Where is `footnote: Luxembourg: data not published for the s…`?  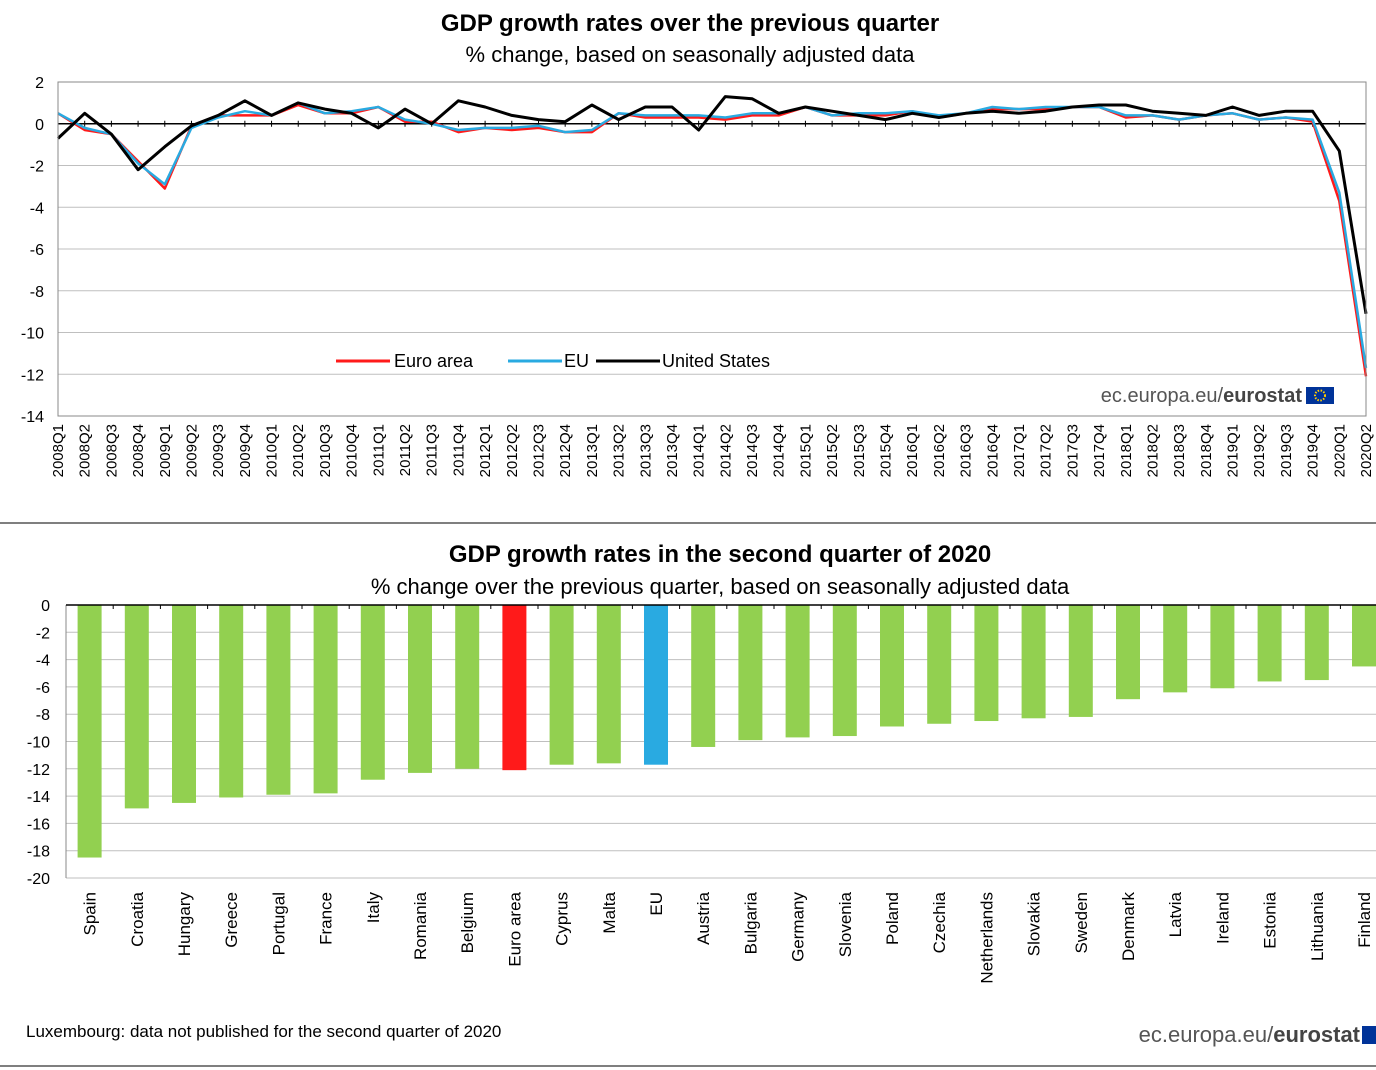
footnote: Luxembourg: data not published for the s… is located at coordinates (263, 1031).